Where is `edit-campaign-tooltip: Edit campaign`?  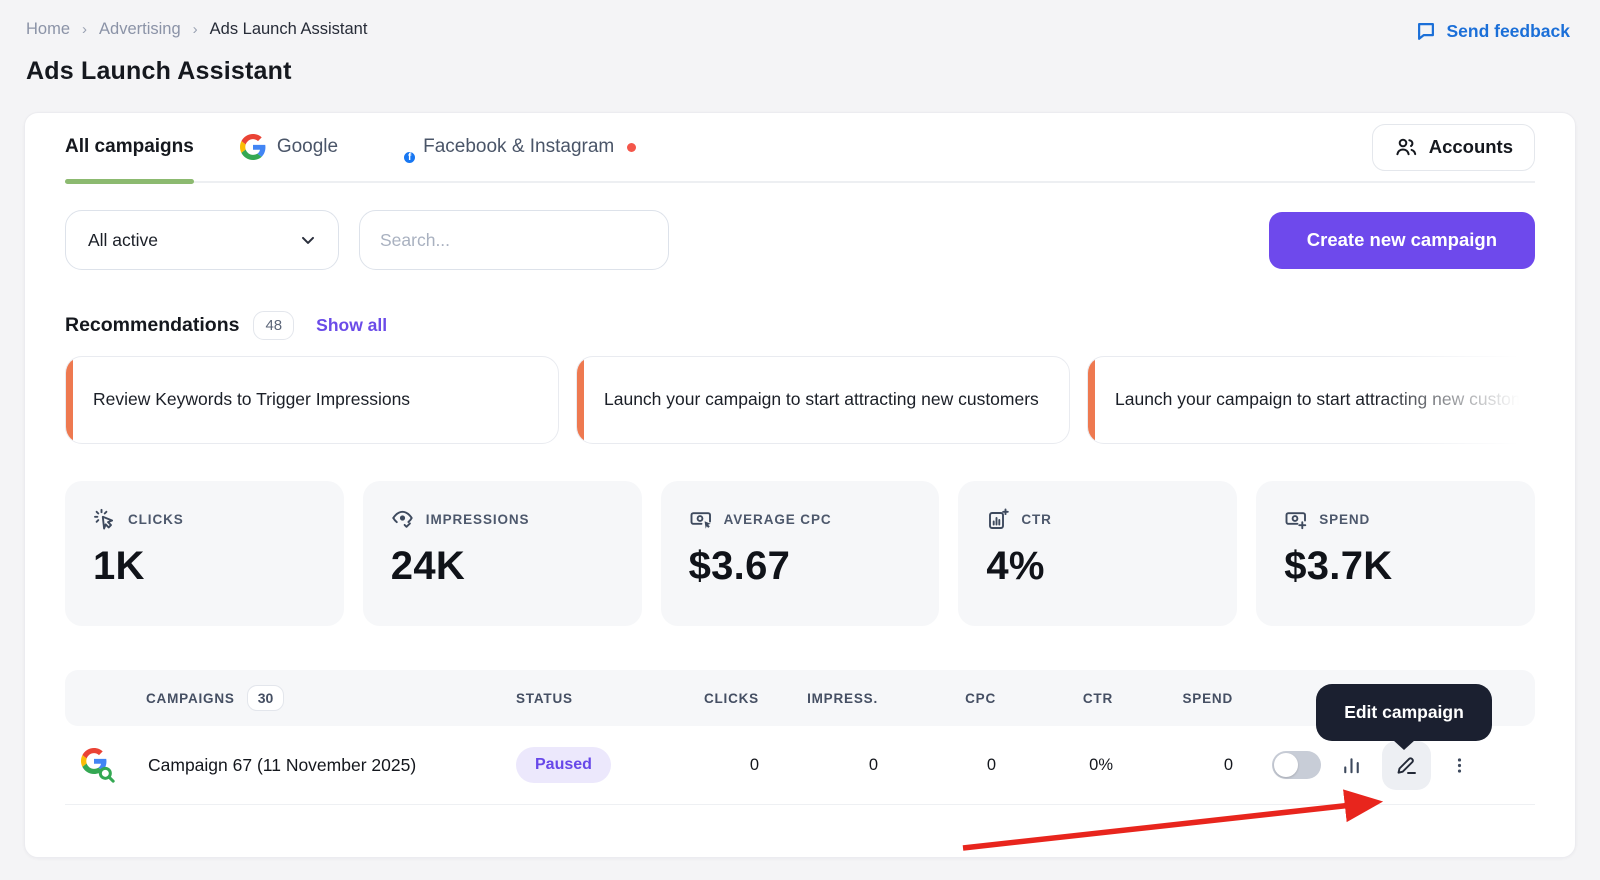
edit-campaign-tooltip: Edit campaign is located at coordinates (1404, 712).